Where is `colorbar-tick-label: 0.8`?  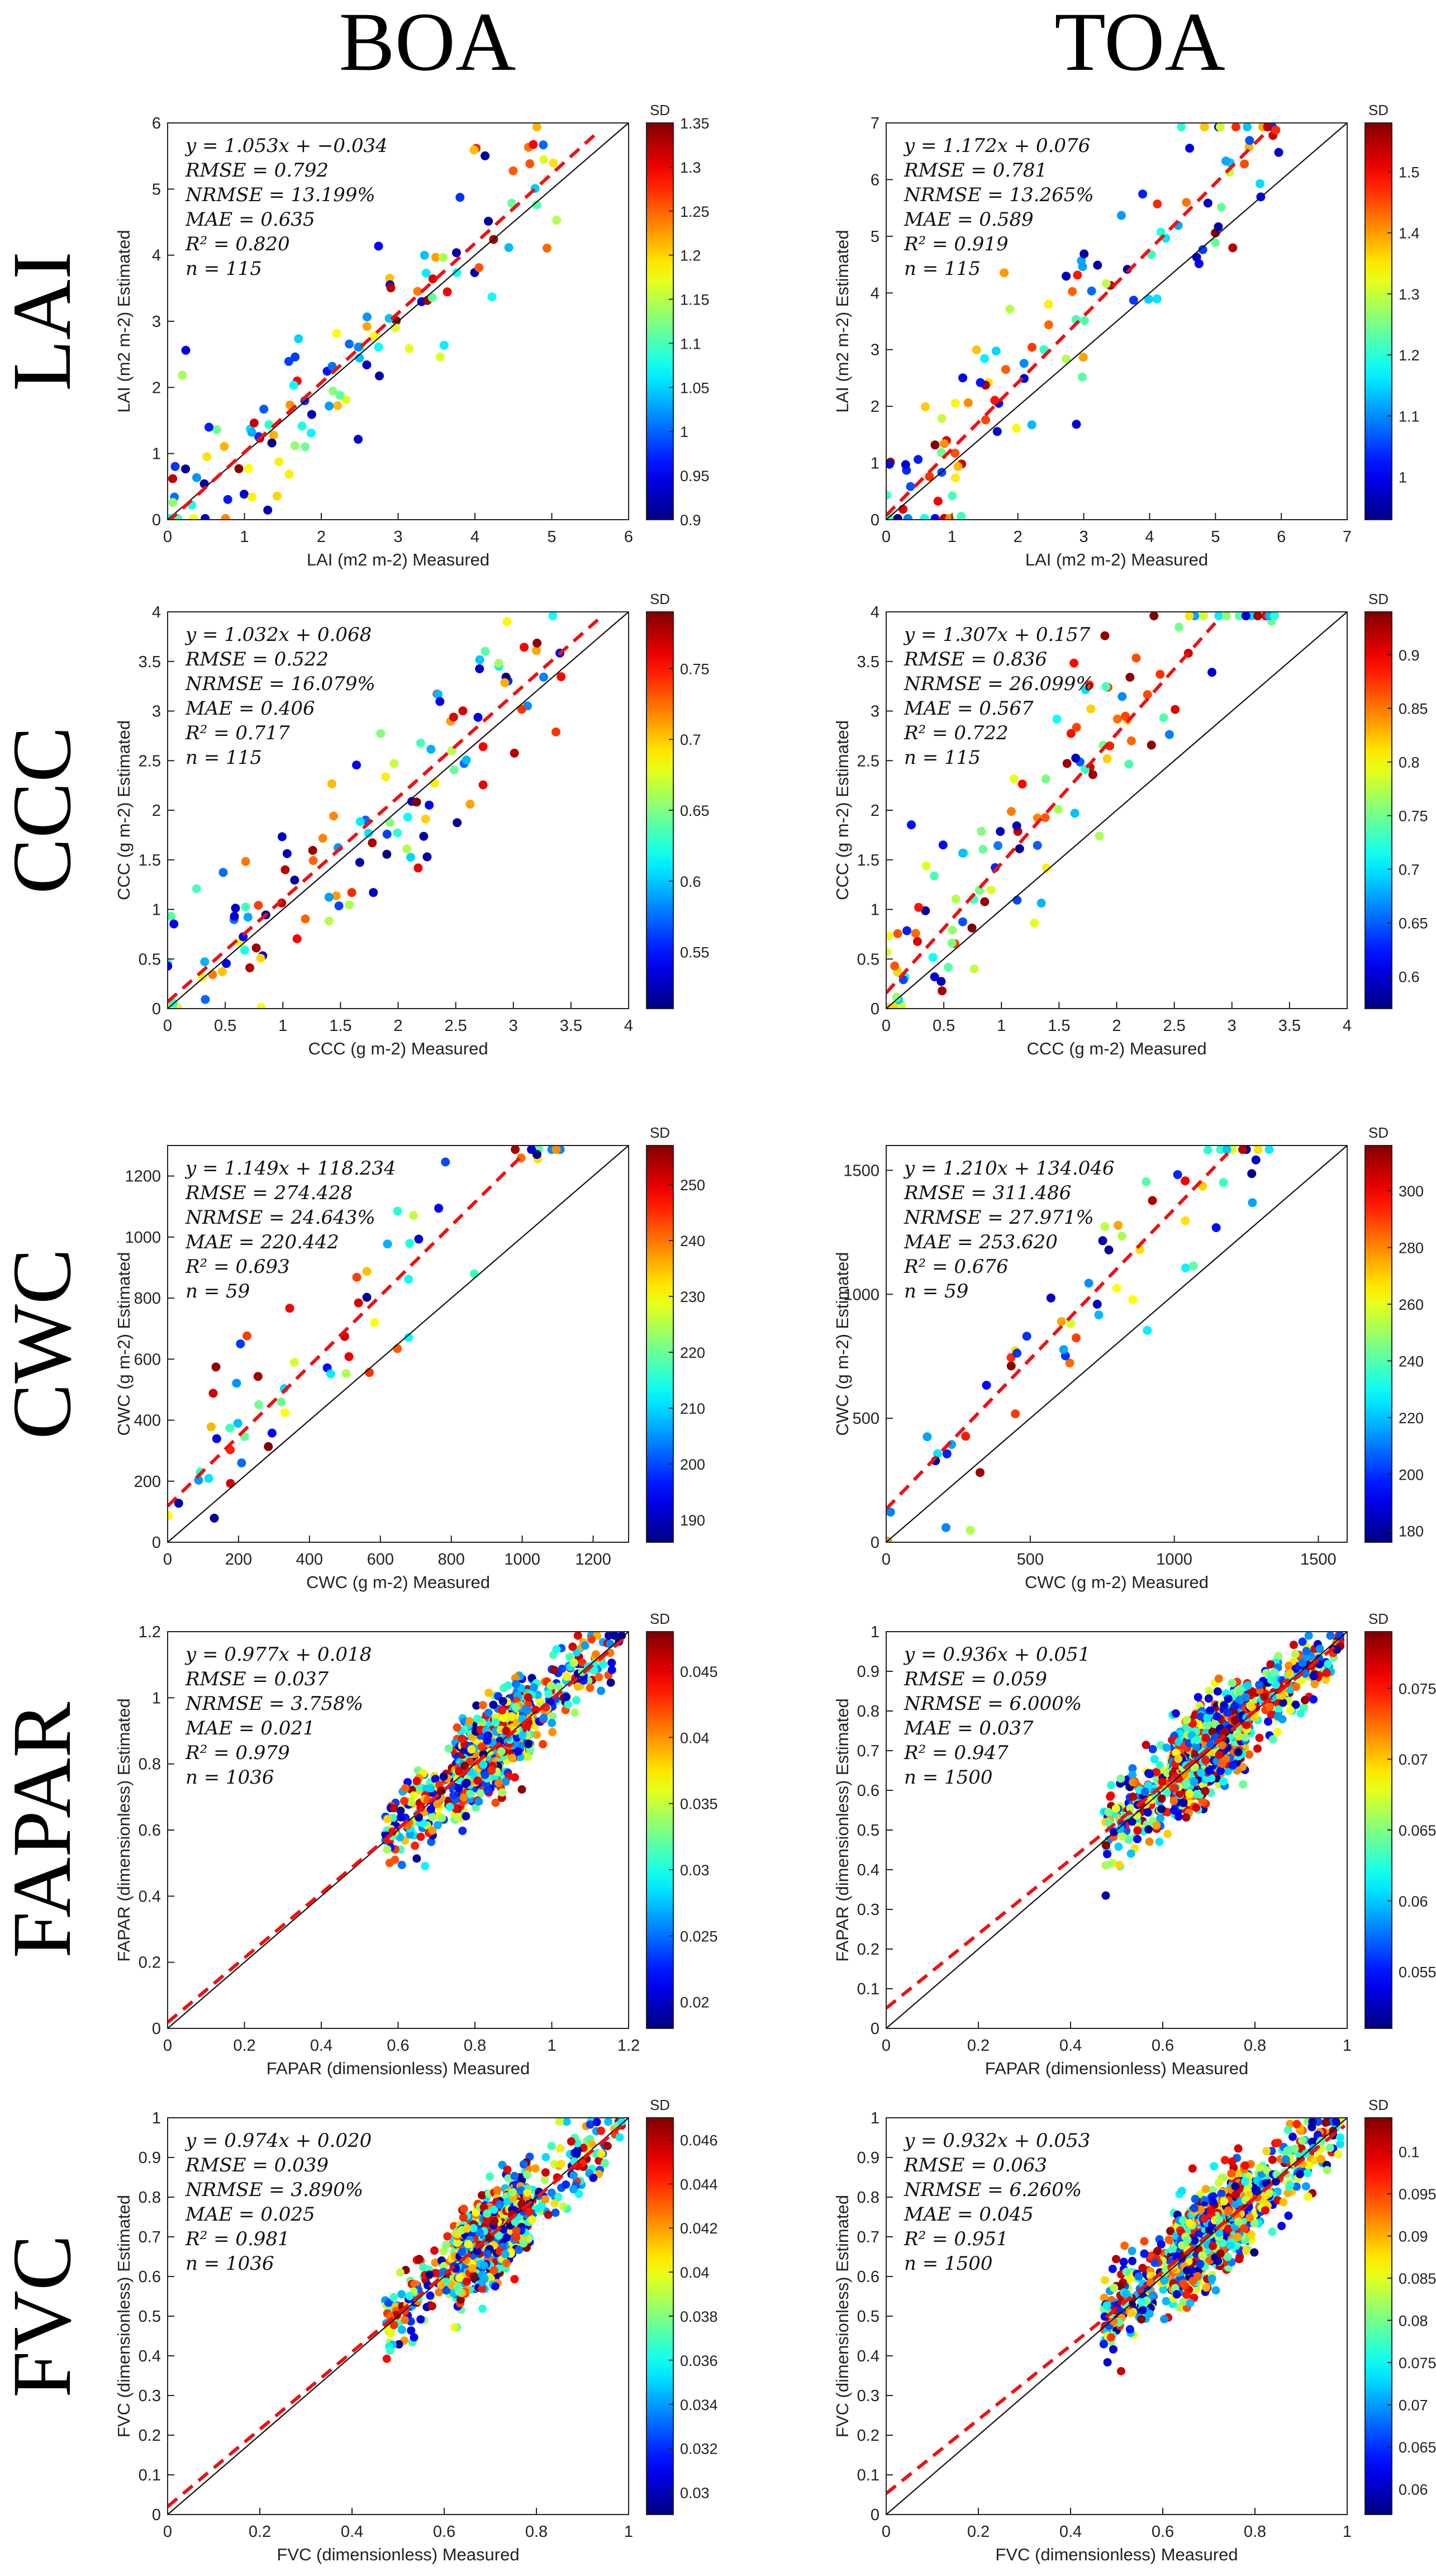 colorbar-tick-label: 0.8 is located at coordinates (1409, 762).